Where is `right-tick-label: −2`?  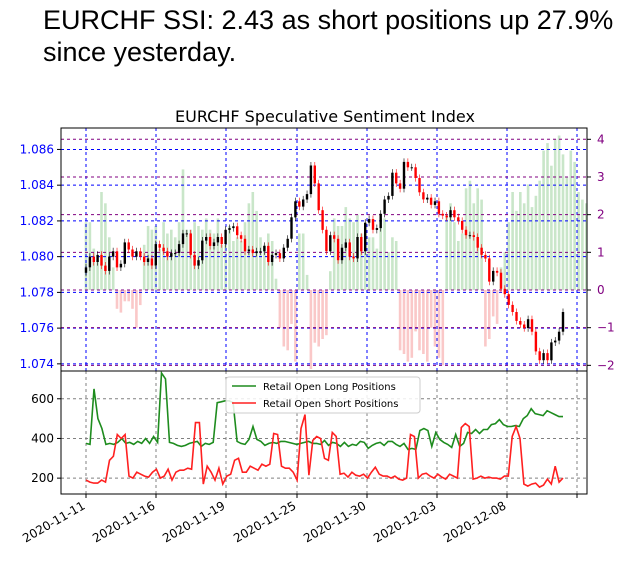 right-tick-label: −2 is located at coordinates (606, 365).